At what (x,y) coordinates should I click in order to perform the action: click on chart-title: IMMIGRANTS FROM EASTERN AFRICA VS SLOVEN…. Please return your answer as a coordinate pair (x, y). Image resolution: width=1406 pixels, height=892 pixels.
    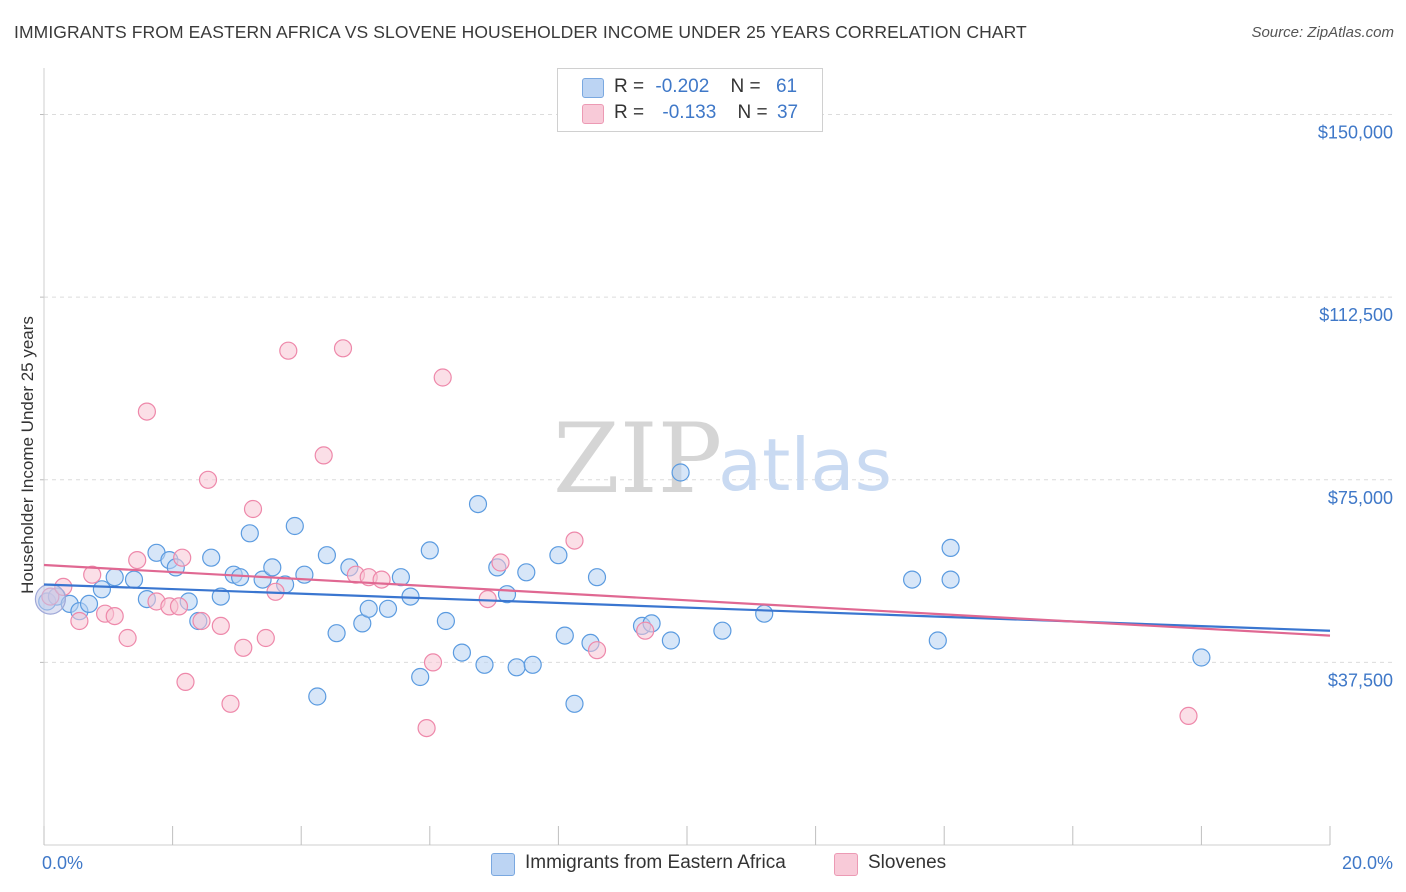
    Looking at the image, I should click on (520, 32).